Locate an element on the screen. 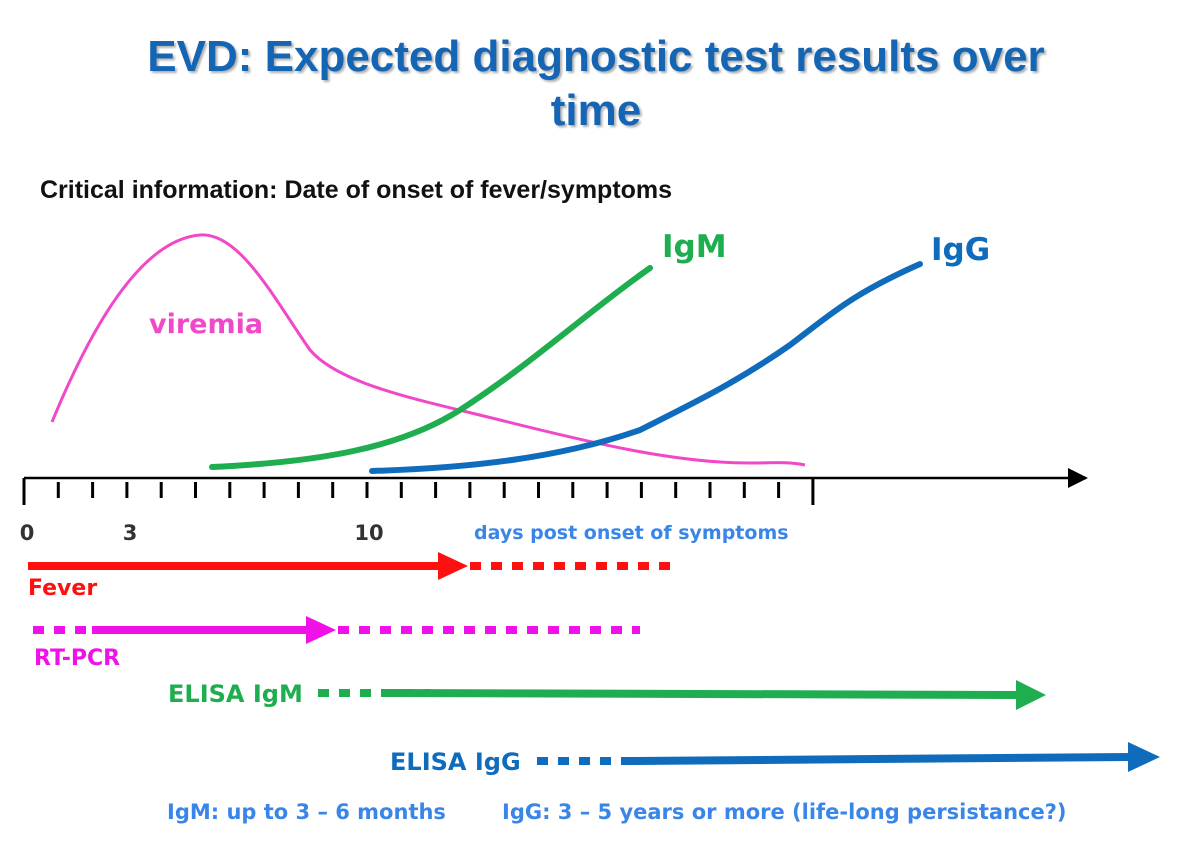 The height and width of the screenshot is (847, 1192). viremia-label: viremia is located at coordinates (206, 324).